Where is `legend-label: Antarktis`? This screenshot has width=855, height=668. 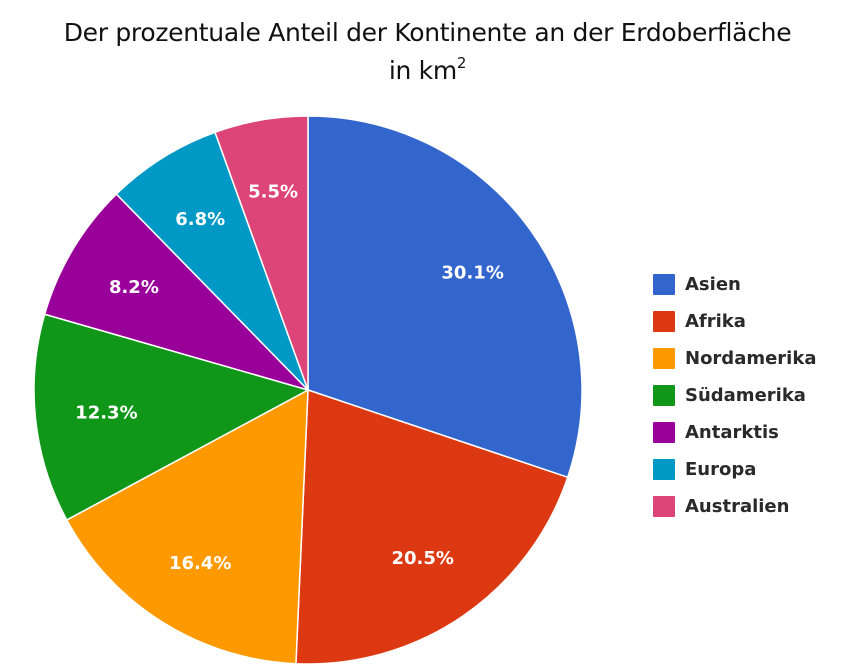 legend-label: Antarktis is located at coordinates (732, 432).